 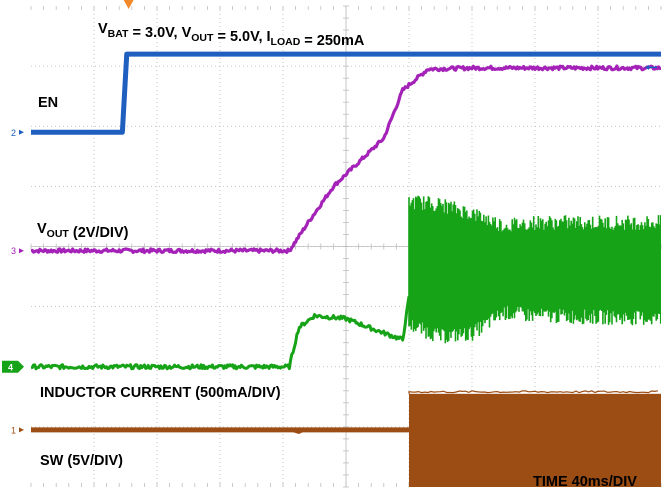 I want to click on series-label-en: EN, so click(x=48, y=103).